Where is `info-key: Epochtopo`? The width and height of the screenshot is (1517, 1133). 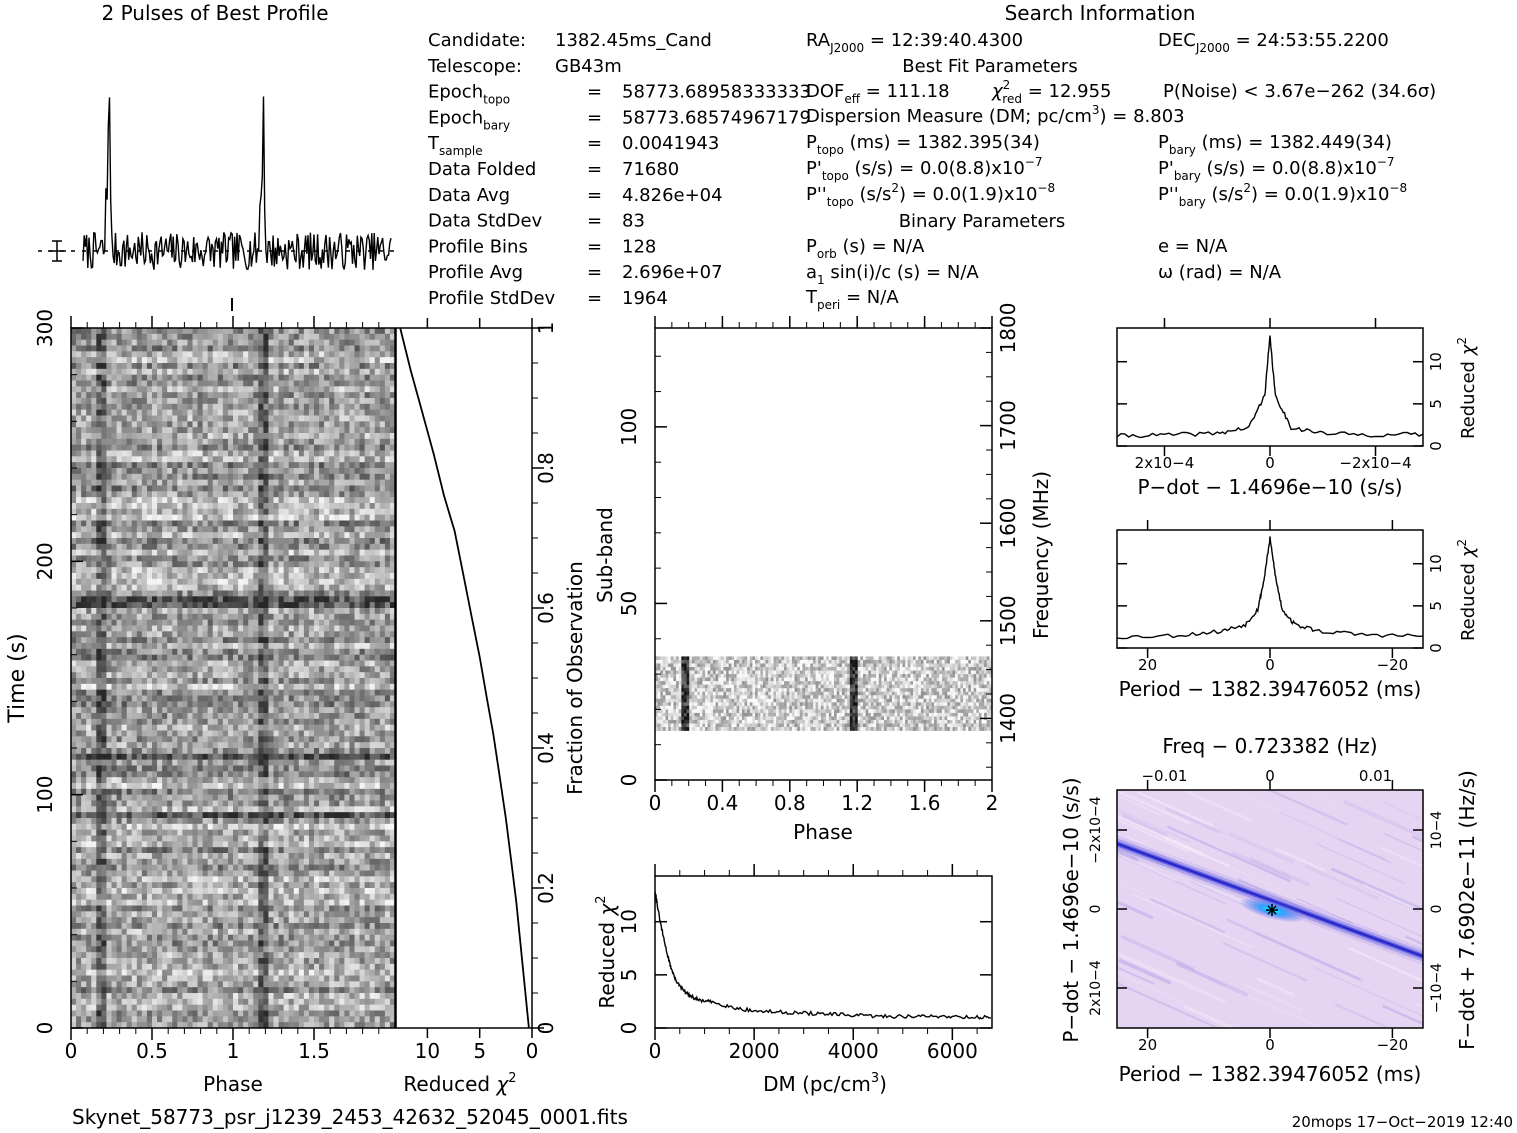
info-key: Epochtopo is located at coordinates (469, 94).